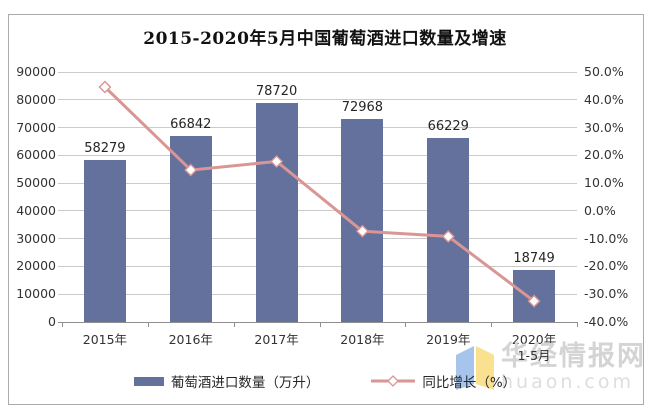 The width and height of the screenshot is (650, 416). I want to click on x-axis-category-label: 2017年, so click(276, 339).